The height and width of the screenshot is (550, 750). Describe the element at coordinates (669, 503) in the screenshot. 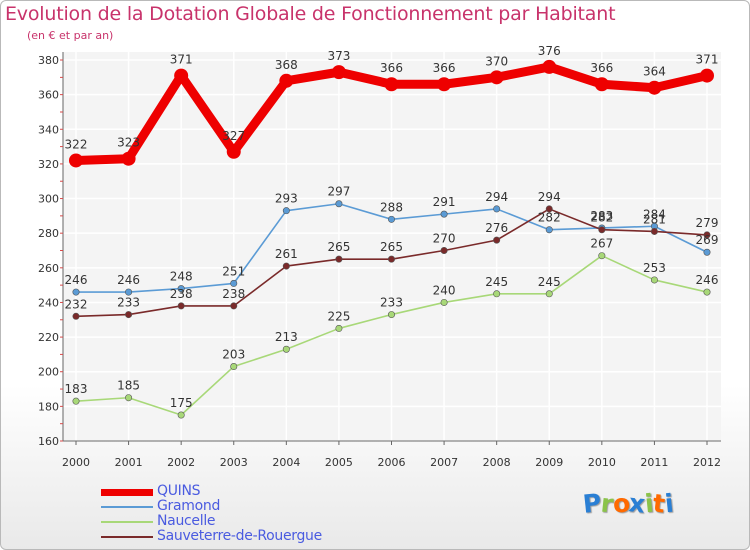

I see `logo-letter: i` at that location.